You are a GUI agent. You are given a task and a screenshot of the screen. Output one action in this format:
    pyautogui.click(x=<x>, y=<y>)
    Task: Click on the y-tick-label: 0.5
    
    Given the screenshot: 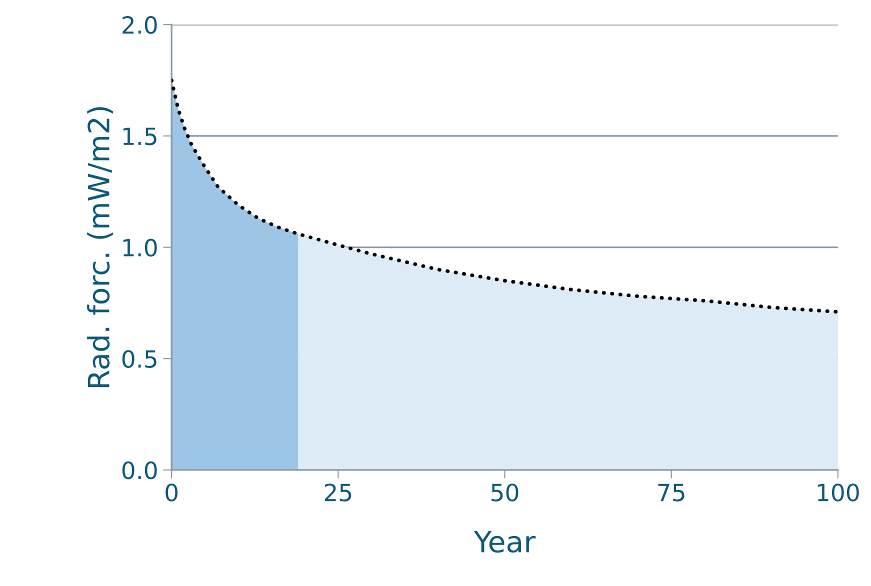 What is the action you would take?
    pyautogui.click(x=139, y=359)
    